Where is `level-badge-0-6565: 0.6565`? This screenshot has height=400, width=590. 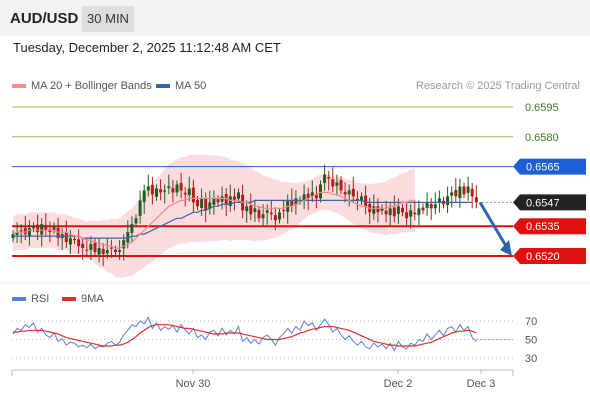 level-badge-0-6565: 0.6565 is located at coordinates (549, 166).